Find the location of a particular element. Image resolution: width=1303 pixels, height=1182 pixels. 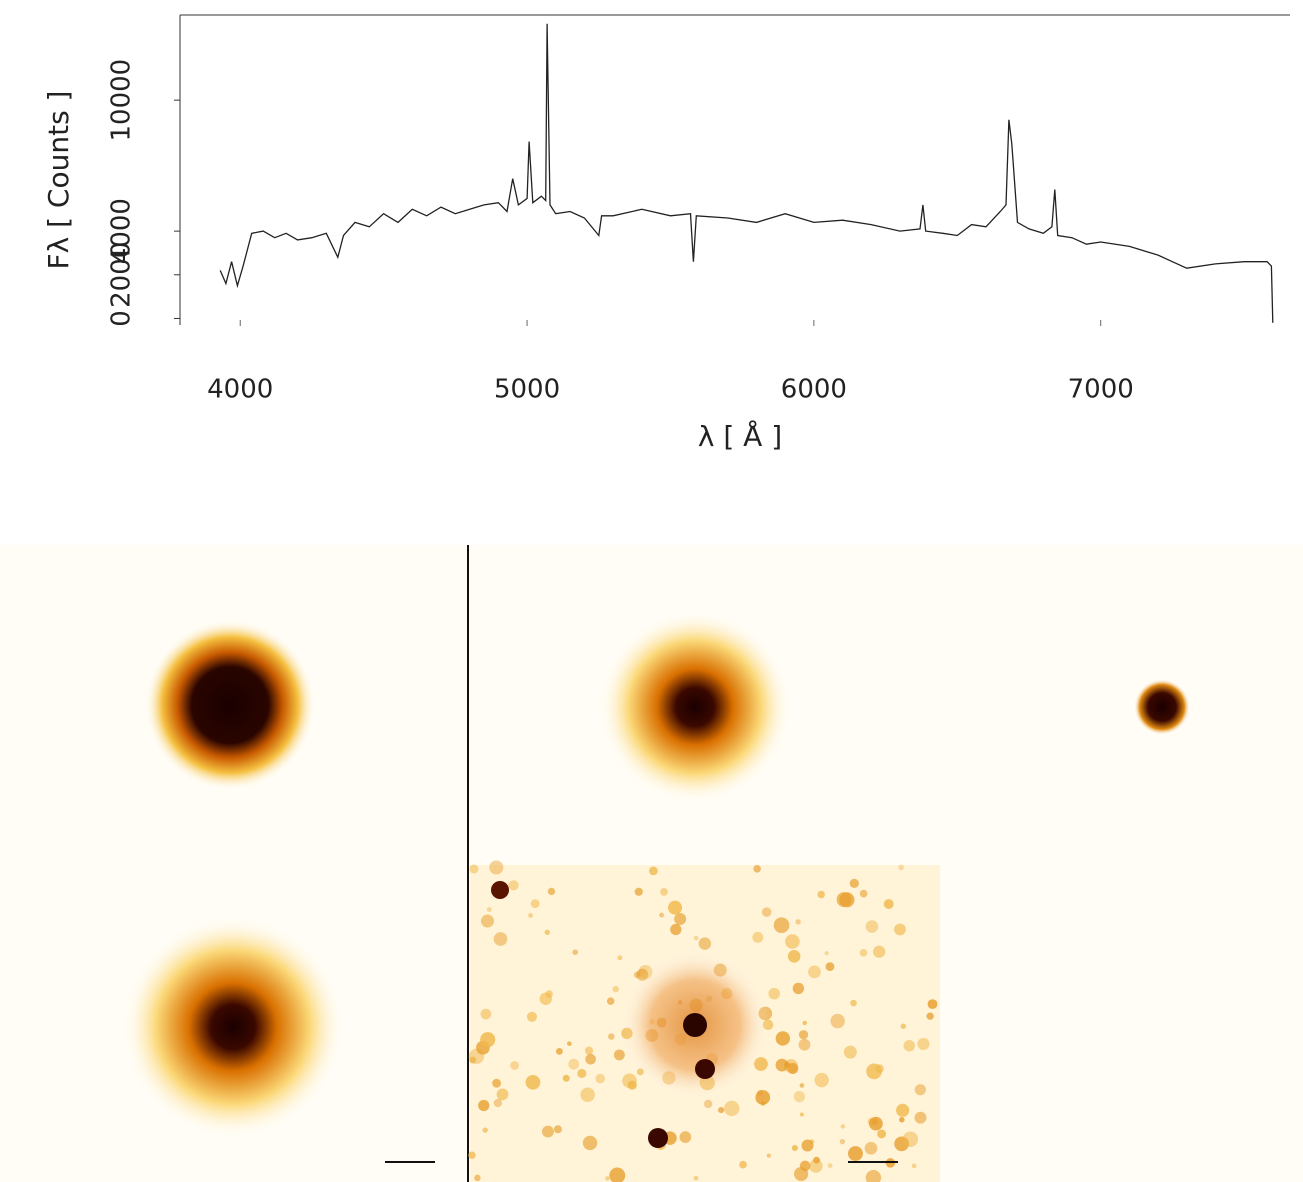

x-tick-label: 7000 is located at coordinates (1101, 390).